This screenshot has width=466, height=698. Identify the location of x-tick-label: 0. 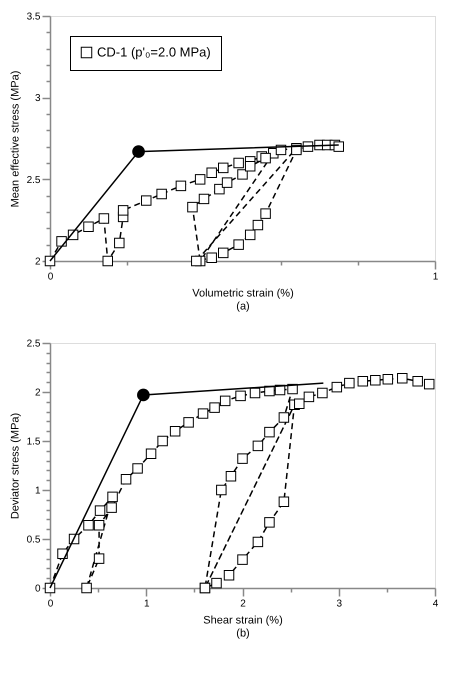
(51, 604).